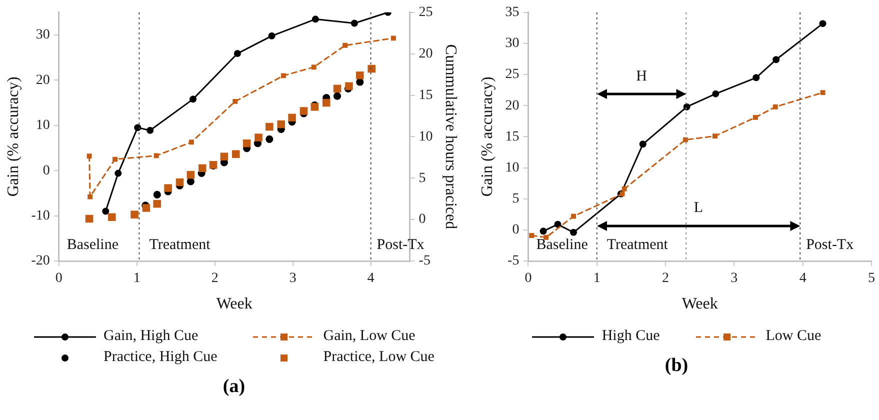 This screenshot has height=420, width=879. What do you see at coordinates (422, 220) in the screenshot?
I see `y2-tick-label: 0` at bounding box center [422, 220].